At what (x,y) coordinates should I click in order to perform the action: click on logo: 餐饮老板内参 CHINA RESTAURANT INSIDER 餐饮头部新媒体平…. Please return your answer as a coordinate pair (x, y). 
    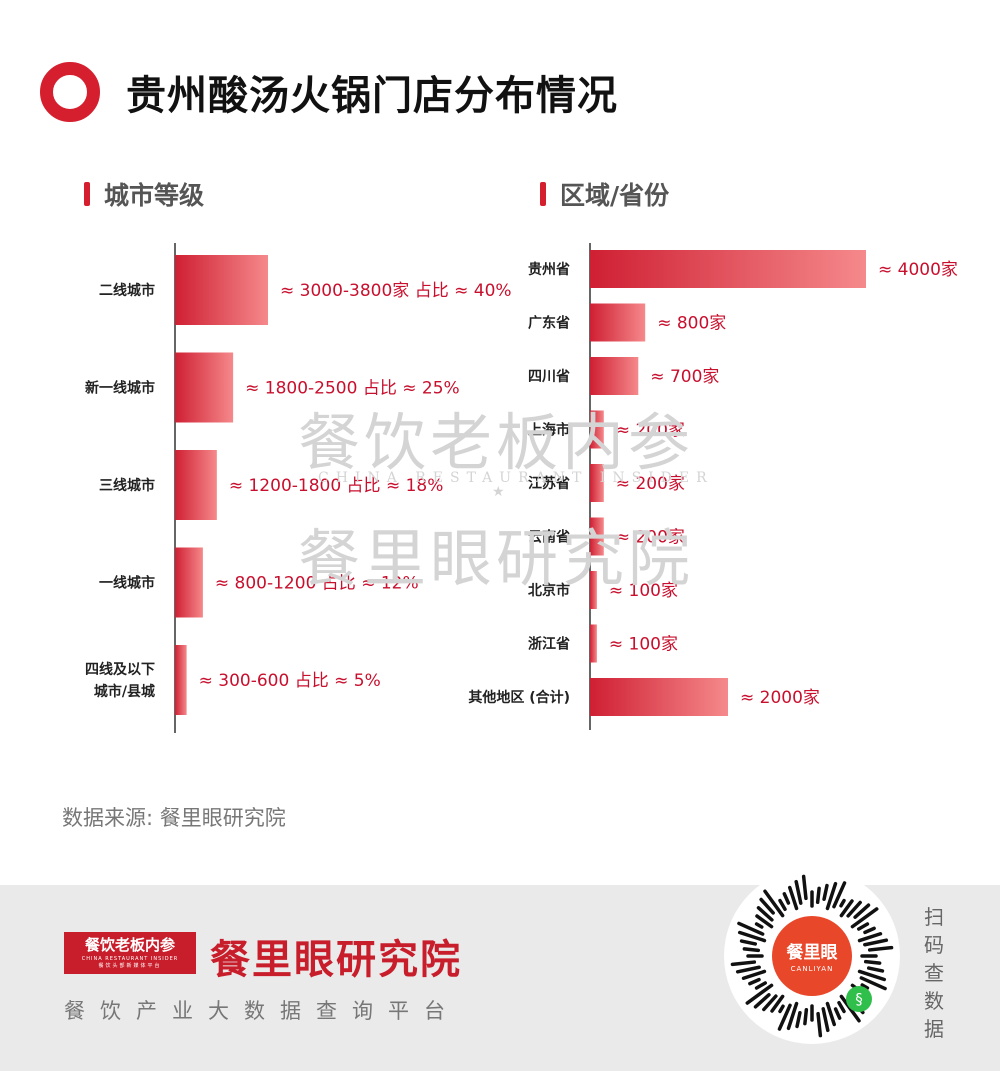
    Looking at the image, I should click on (130, 953).